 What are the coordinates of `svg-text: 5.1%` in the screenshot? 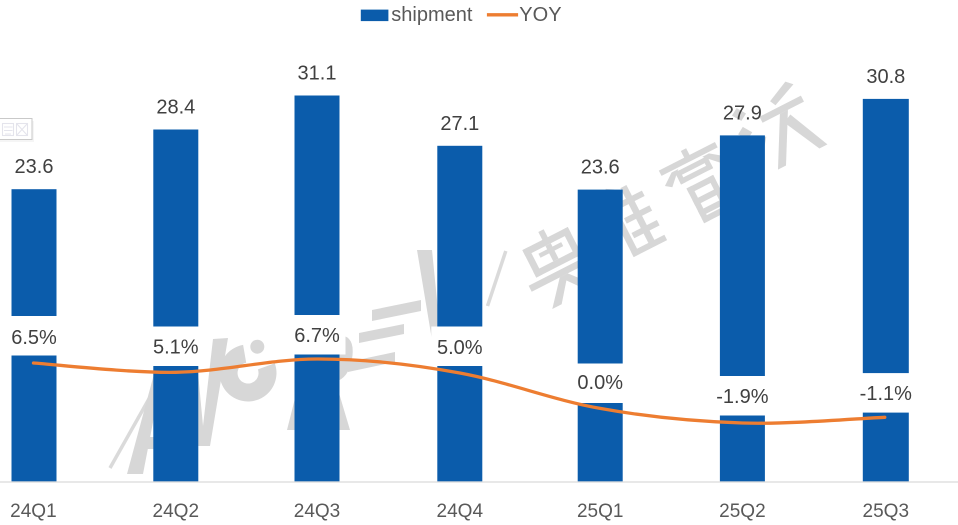 It's located at (176, 348).